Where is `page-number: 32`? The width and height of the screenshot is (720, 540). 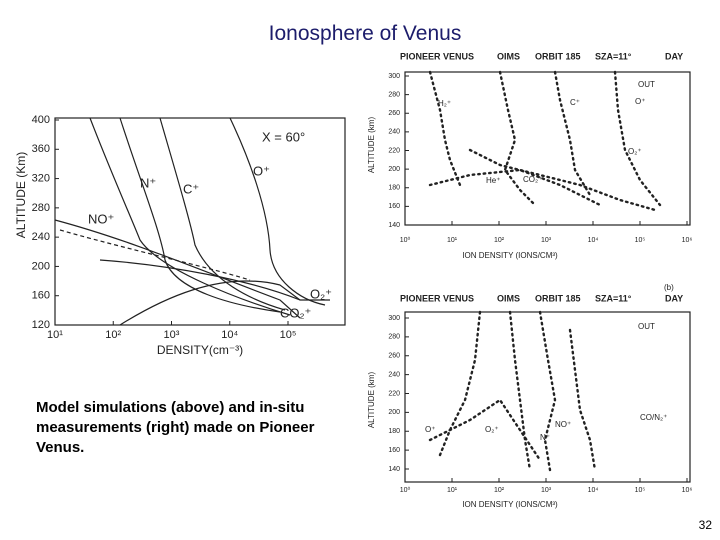 page-number: 32 is located at coordinates (705, 525).